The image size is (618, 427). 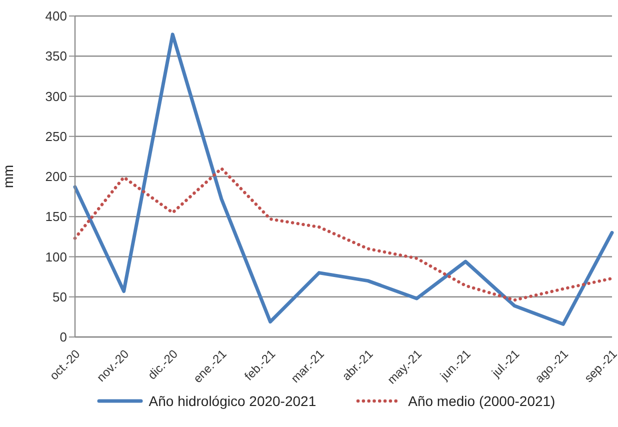 What do you see at coordinates (232, 401) in the screenshot?
I see `legend-label: Año hidrológico 2020-2021` at bounding box center [232, 401].